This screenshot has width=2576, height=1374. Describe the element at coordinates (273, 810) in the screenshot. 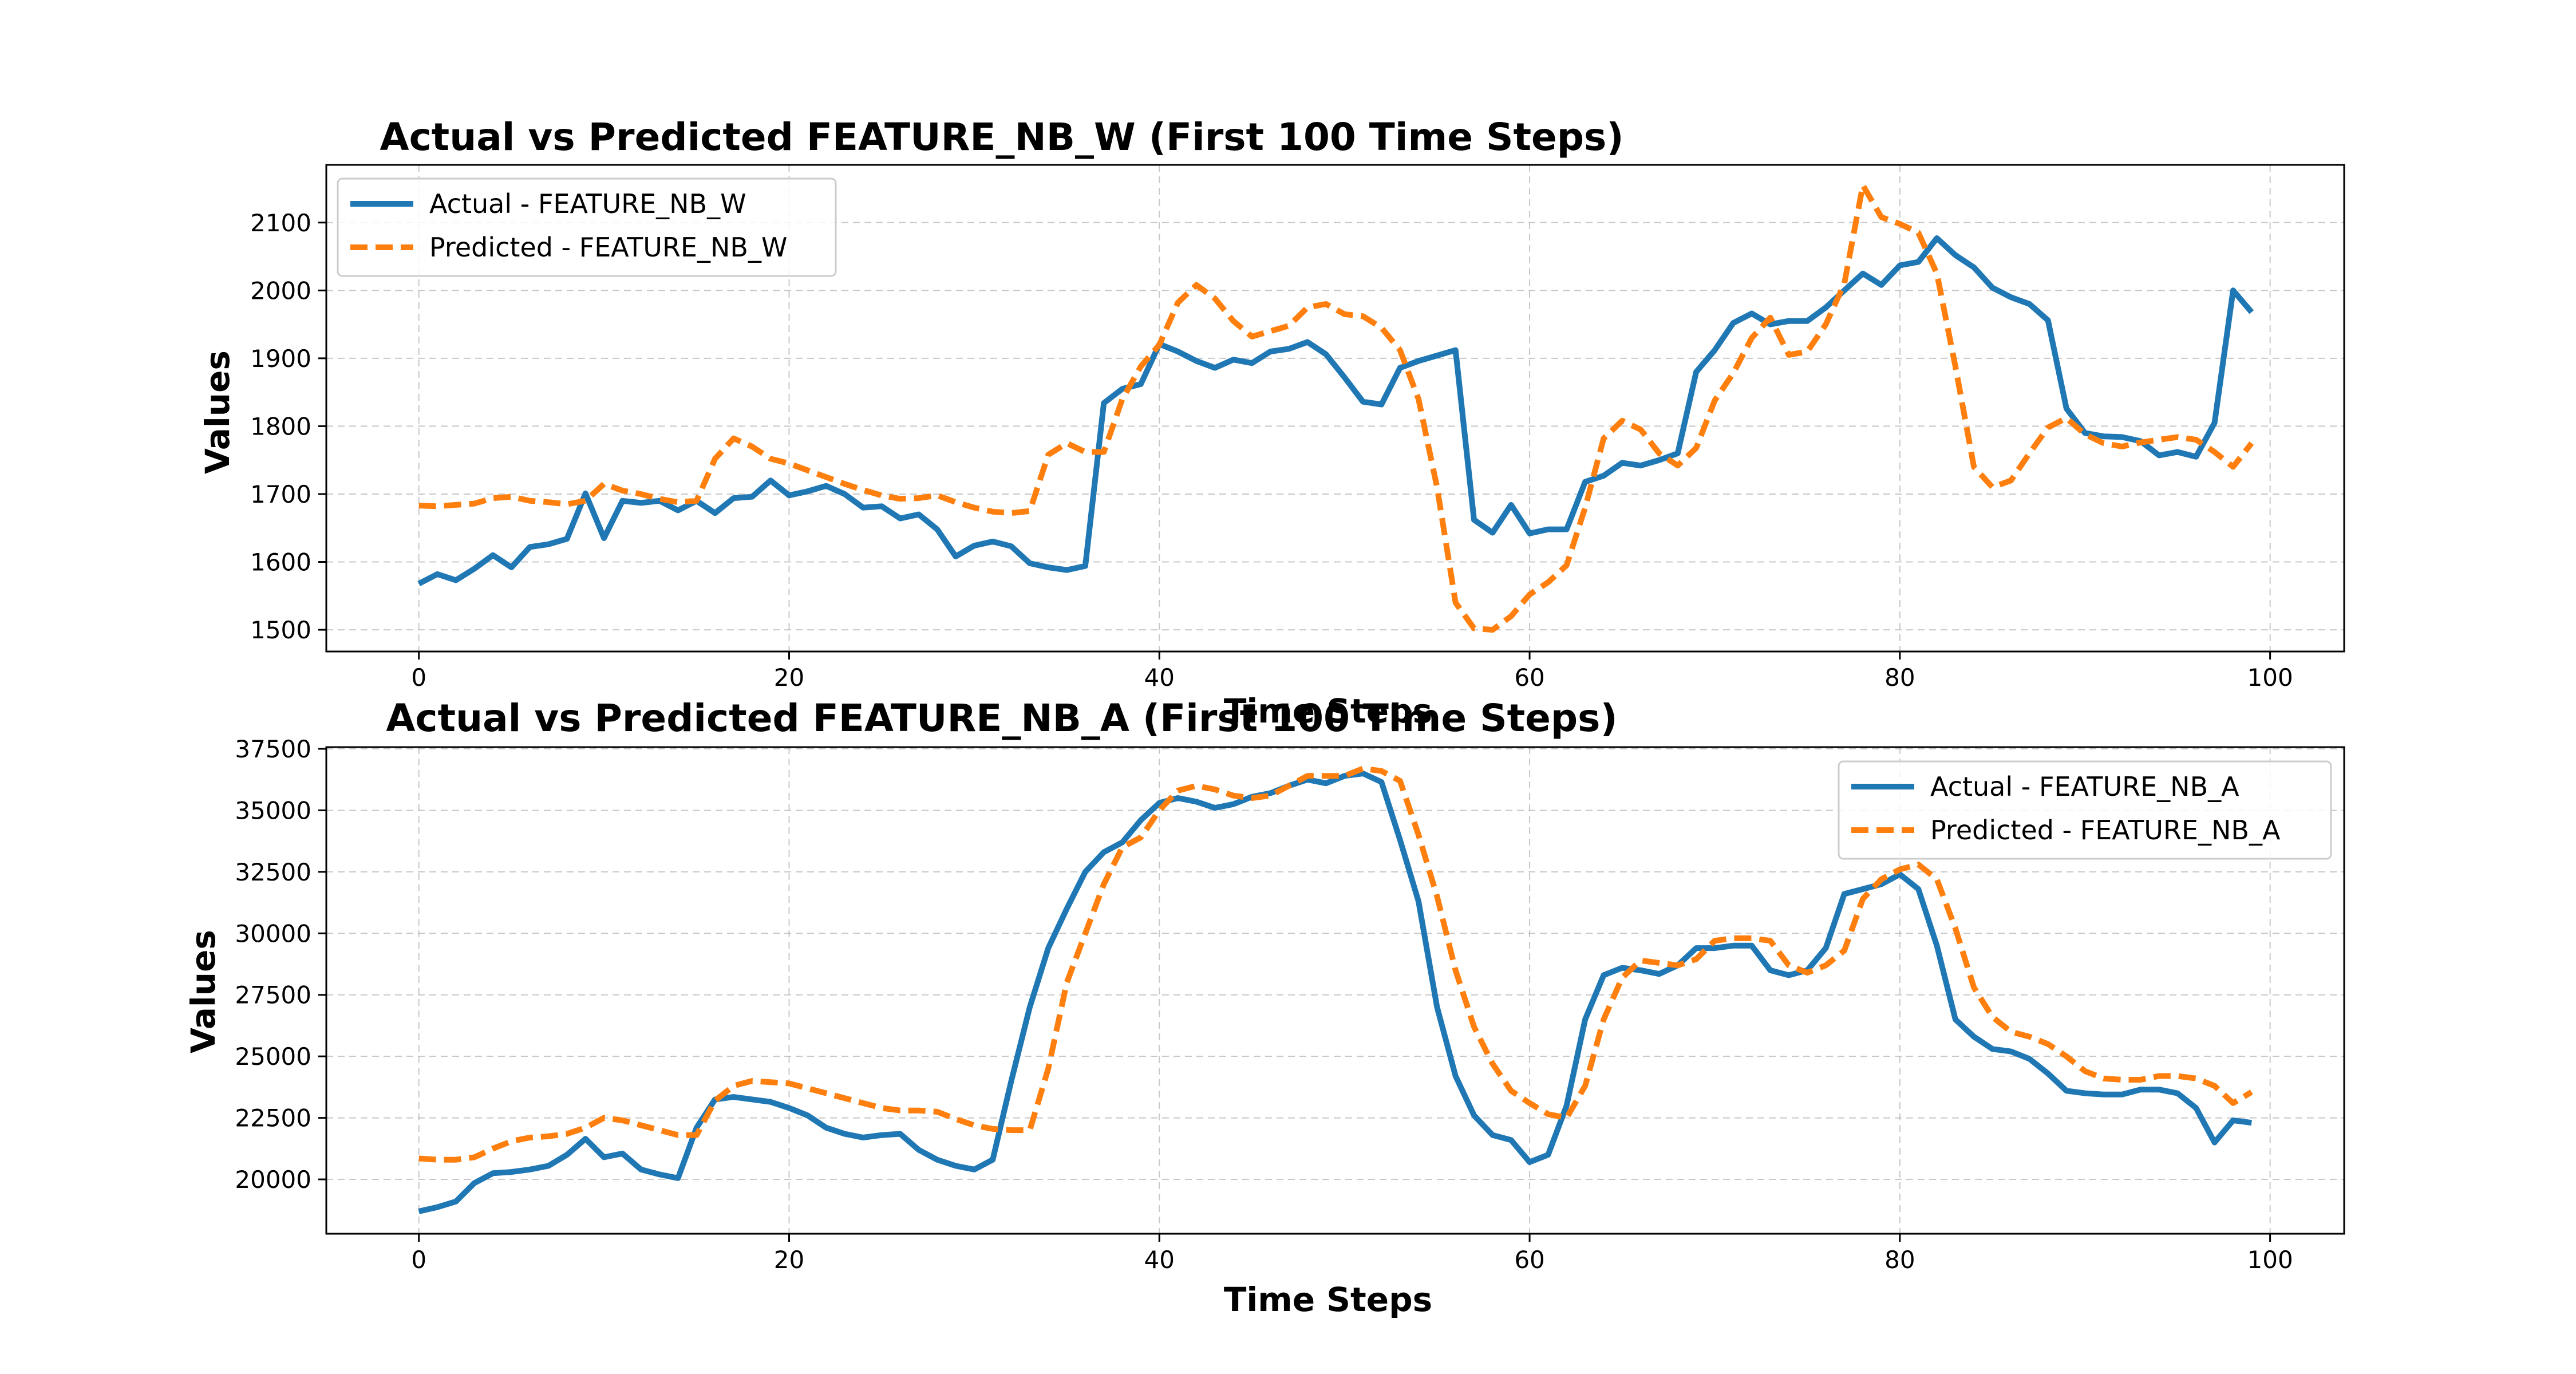

I see `y-tick-label: 35000` at that location.